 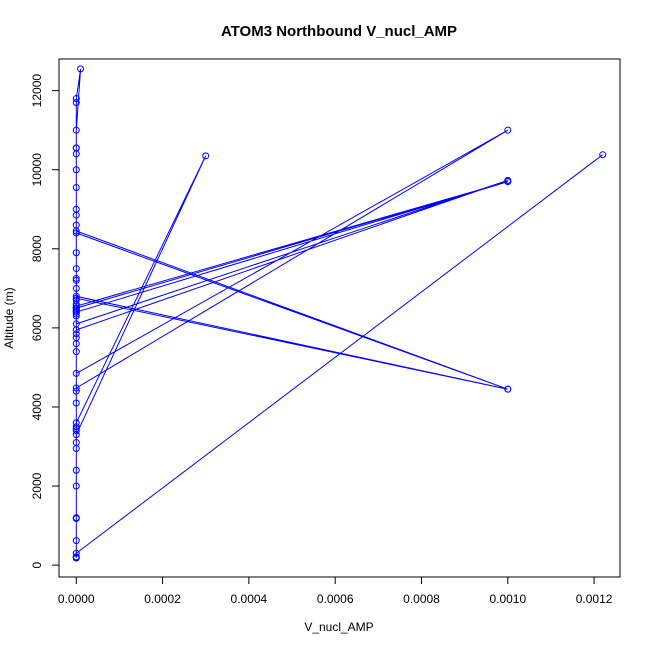 What do you see at coordinates (594, 599) in the screenshot?
I see `x-tick-label: 0.0012` at bounding box center [594, 599].